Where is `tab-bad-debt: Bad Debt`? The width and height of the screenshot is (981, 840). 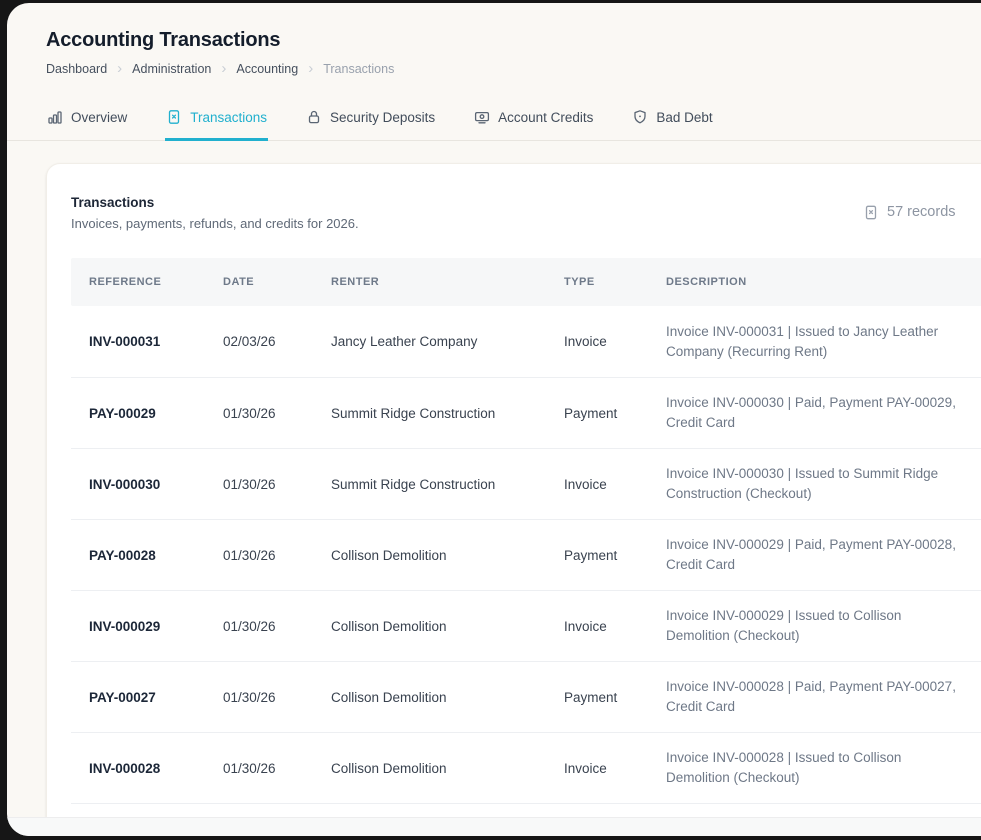
tab-bad-debt: Bad Debt is located at coordinates (672, 124).